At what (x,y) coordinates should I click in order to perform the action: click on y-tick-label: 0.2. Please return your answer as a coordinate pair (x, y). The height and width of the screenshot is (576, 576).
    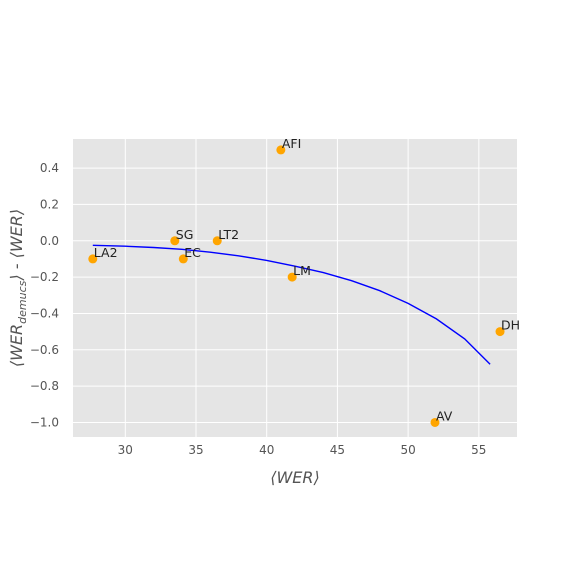
    Looking at the image, I should click on (49, 204).